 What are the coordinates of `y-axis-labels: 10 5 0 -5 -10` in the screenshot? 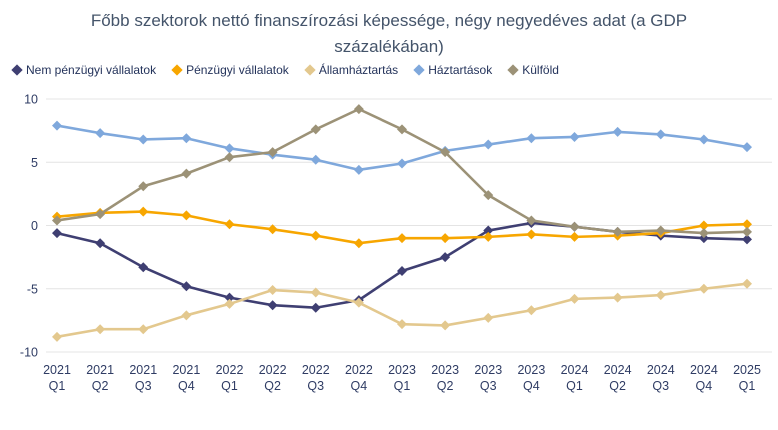 It's located at (29, 226).